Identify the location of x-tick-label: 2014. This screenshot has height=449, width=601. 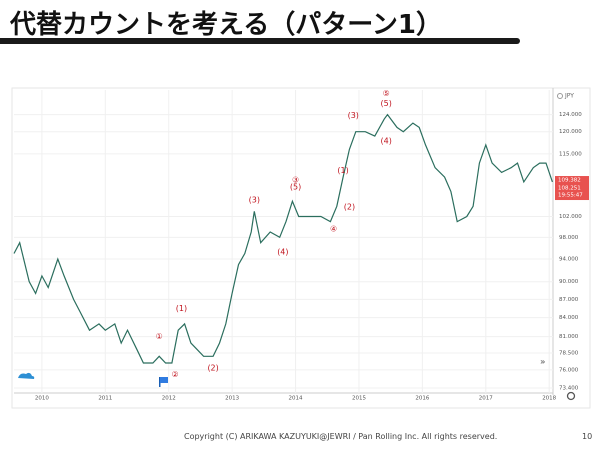
(296, 399).